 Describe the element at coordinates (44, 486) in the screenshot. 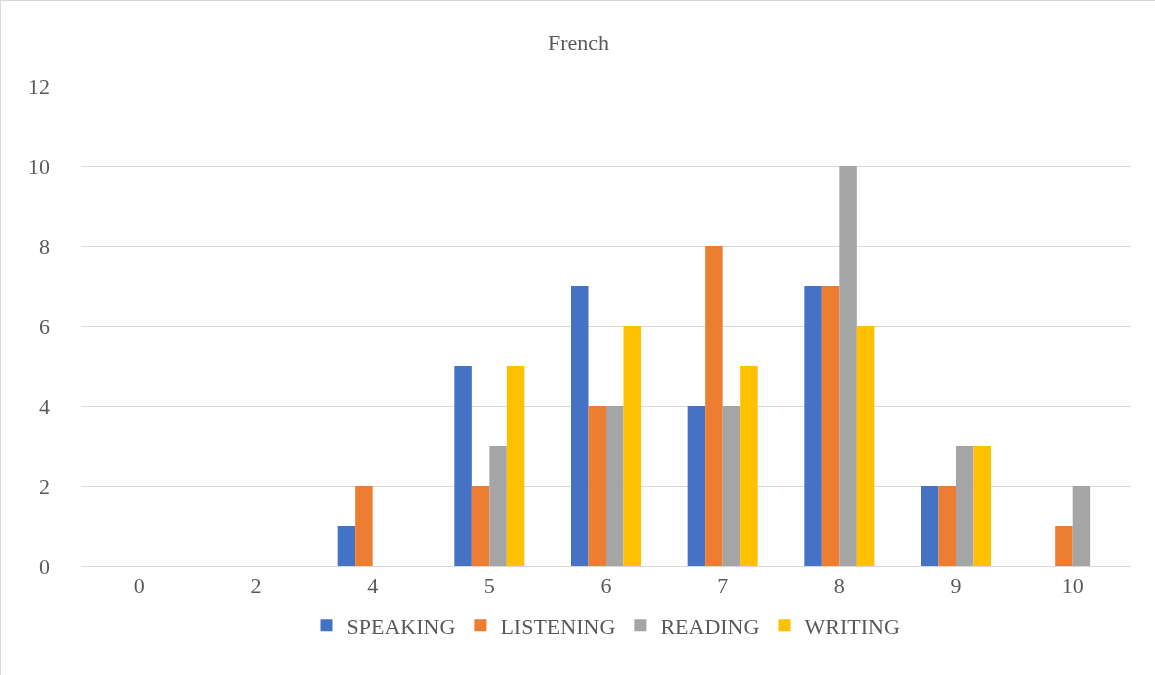

I see `y-tick-label: 2` at that location.